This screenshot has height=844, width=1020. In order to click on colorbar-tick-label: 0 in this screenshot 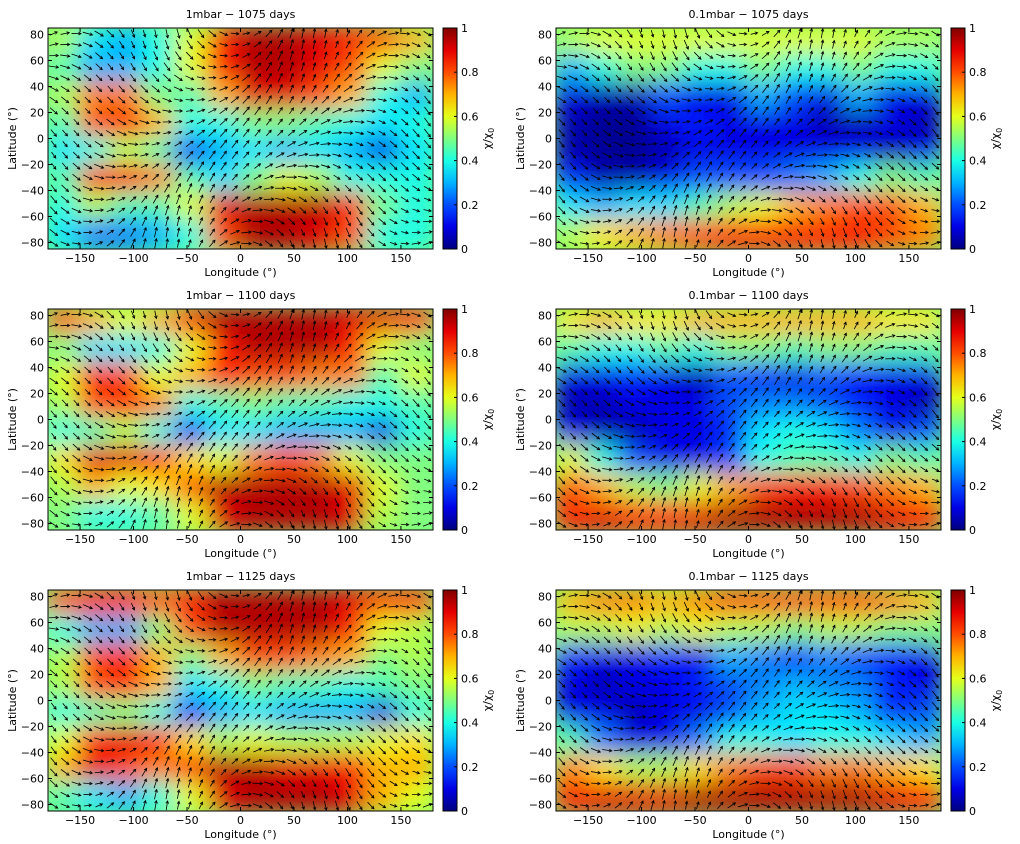, I will do `click(464, 249)`.